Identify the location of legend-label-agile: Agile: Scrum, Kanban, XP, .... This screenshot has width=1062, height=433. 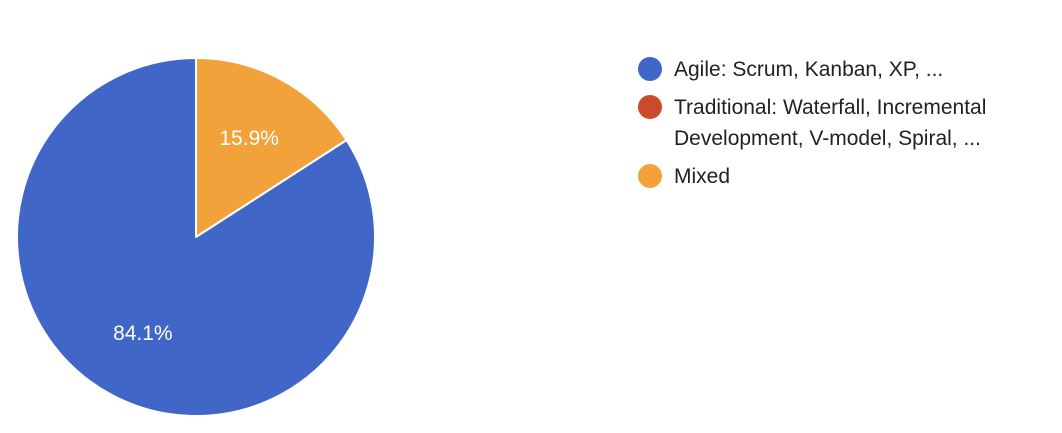
(809, 69).